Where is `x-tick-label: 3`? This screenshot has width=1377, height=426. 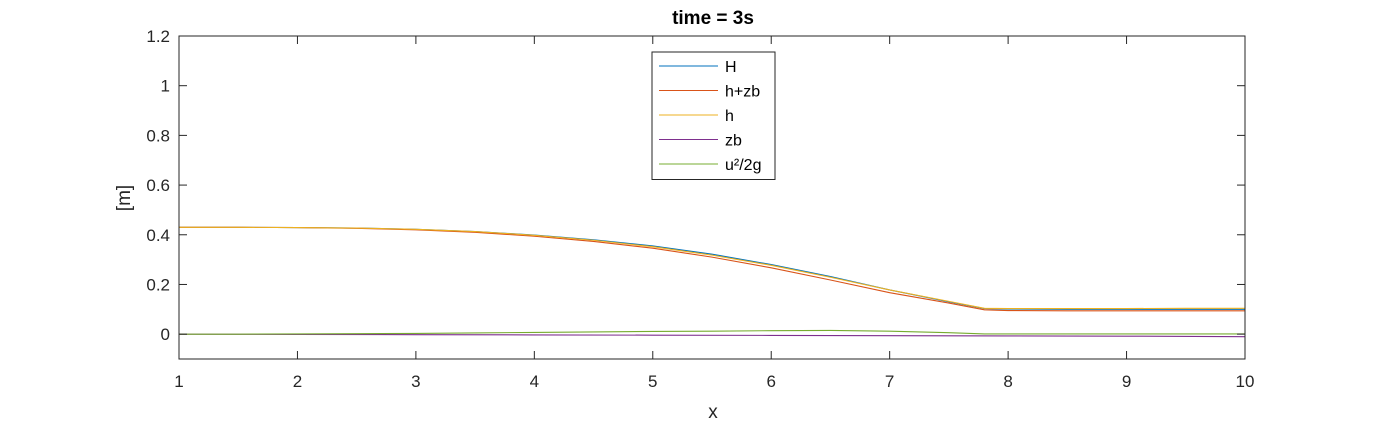 x-tick-label: 3 is located at coordinates (415, 381).